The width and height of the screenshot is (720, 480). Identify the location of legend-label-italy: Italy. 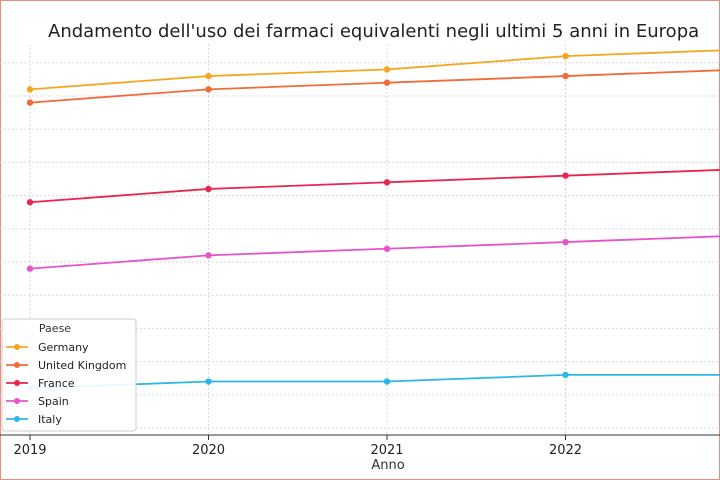
(50, 419).